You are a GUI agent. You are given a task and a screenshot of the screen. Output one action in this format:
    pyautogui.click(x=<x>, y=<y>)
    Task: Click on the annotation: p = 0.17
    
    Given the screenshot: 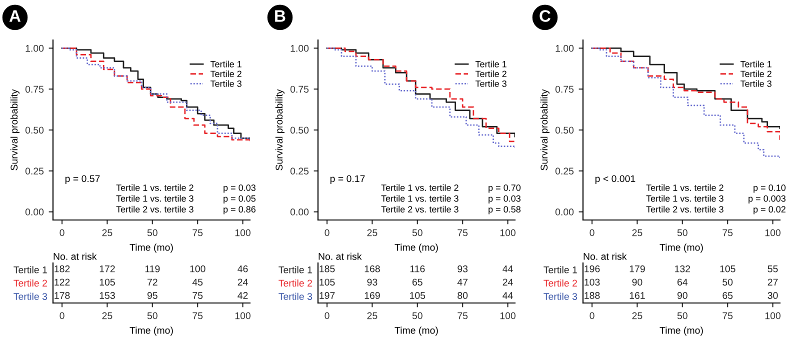 What is the action you would take?
    pyautogui.click(x=347, y=179)
    